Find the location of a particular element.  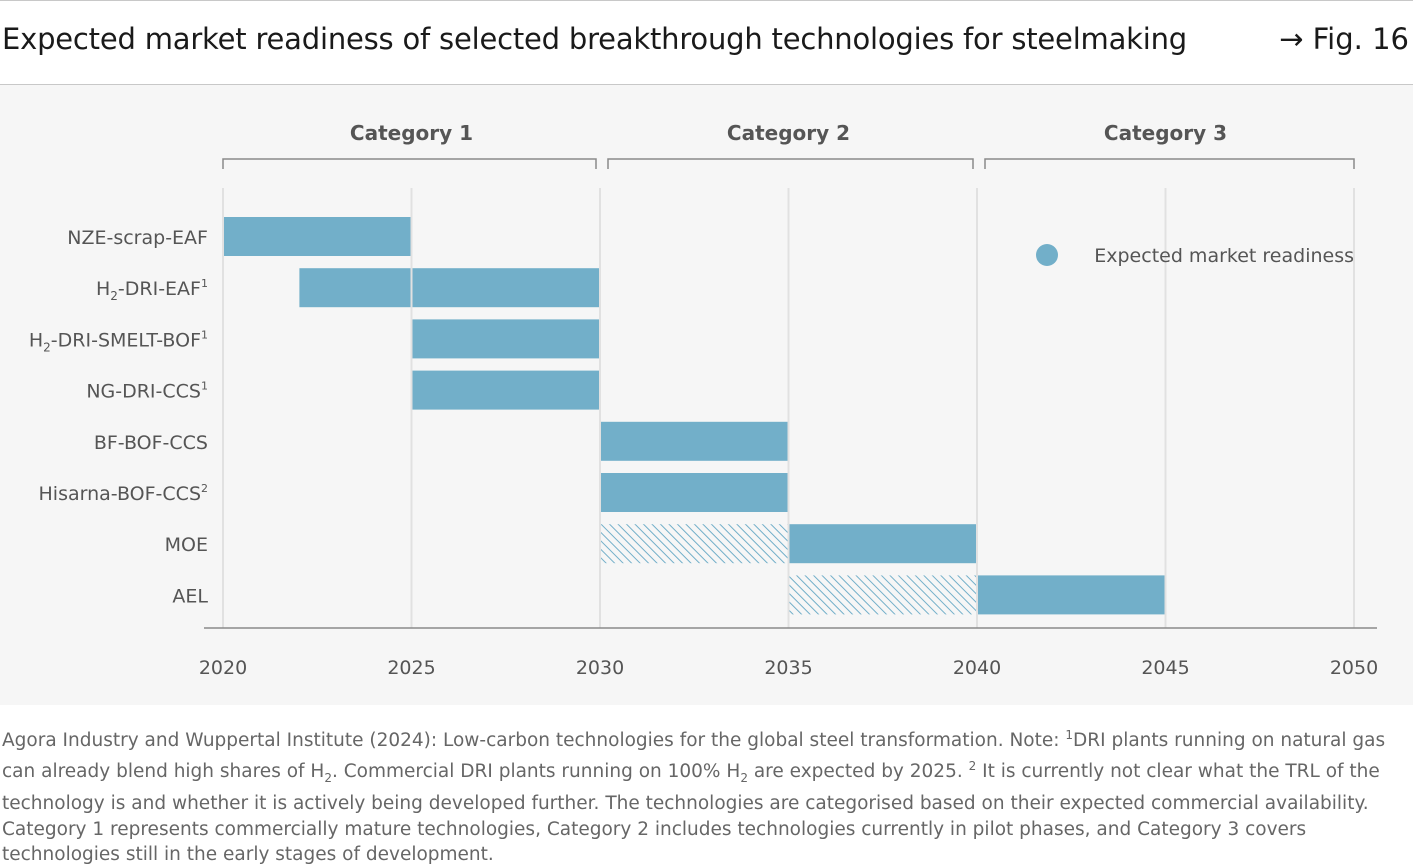

category-label: Category 2 is located at coordinates (788, 133).